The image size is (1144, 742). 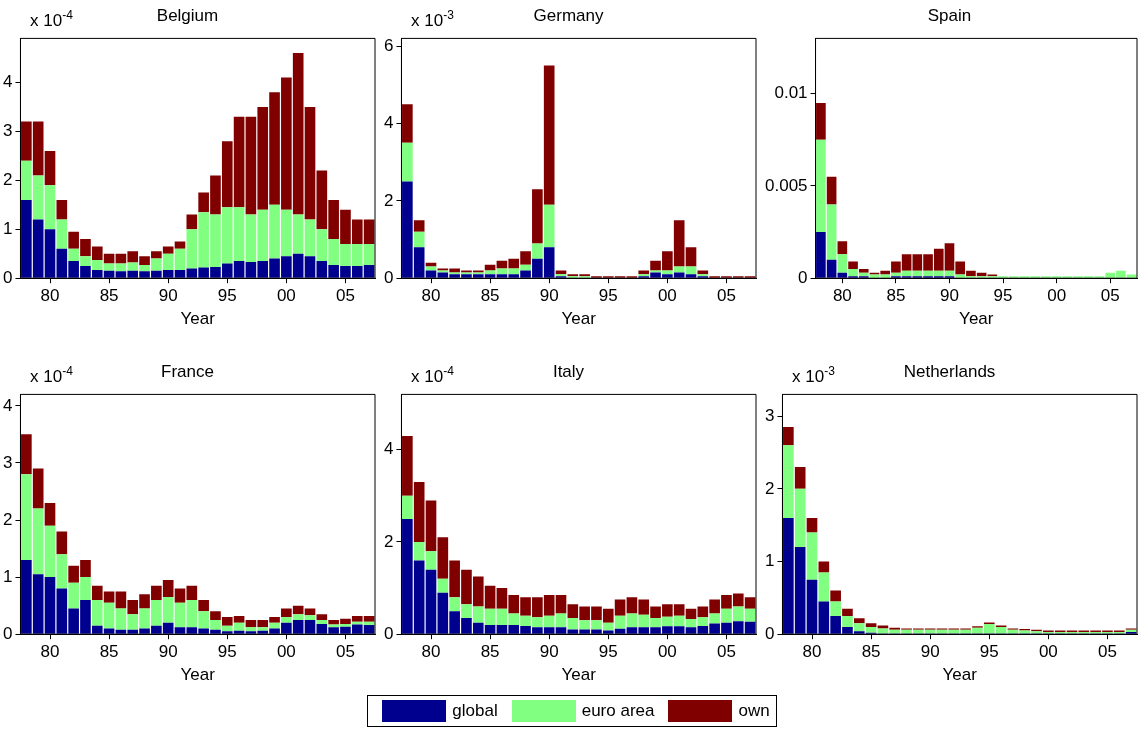 What do you see at coordinates (568, 371) in the screenshot?
I see `chart-title: Italy` at bounding box center [568, 371].